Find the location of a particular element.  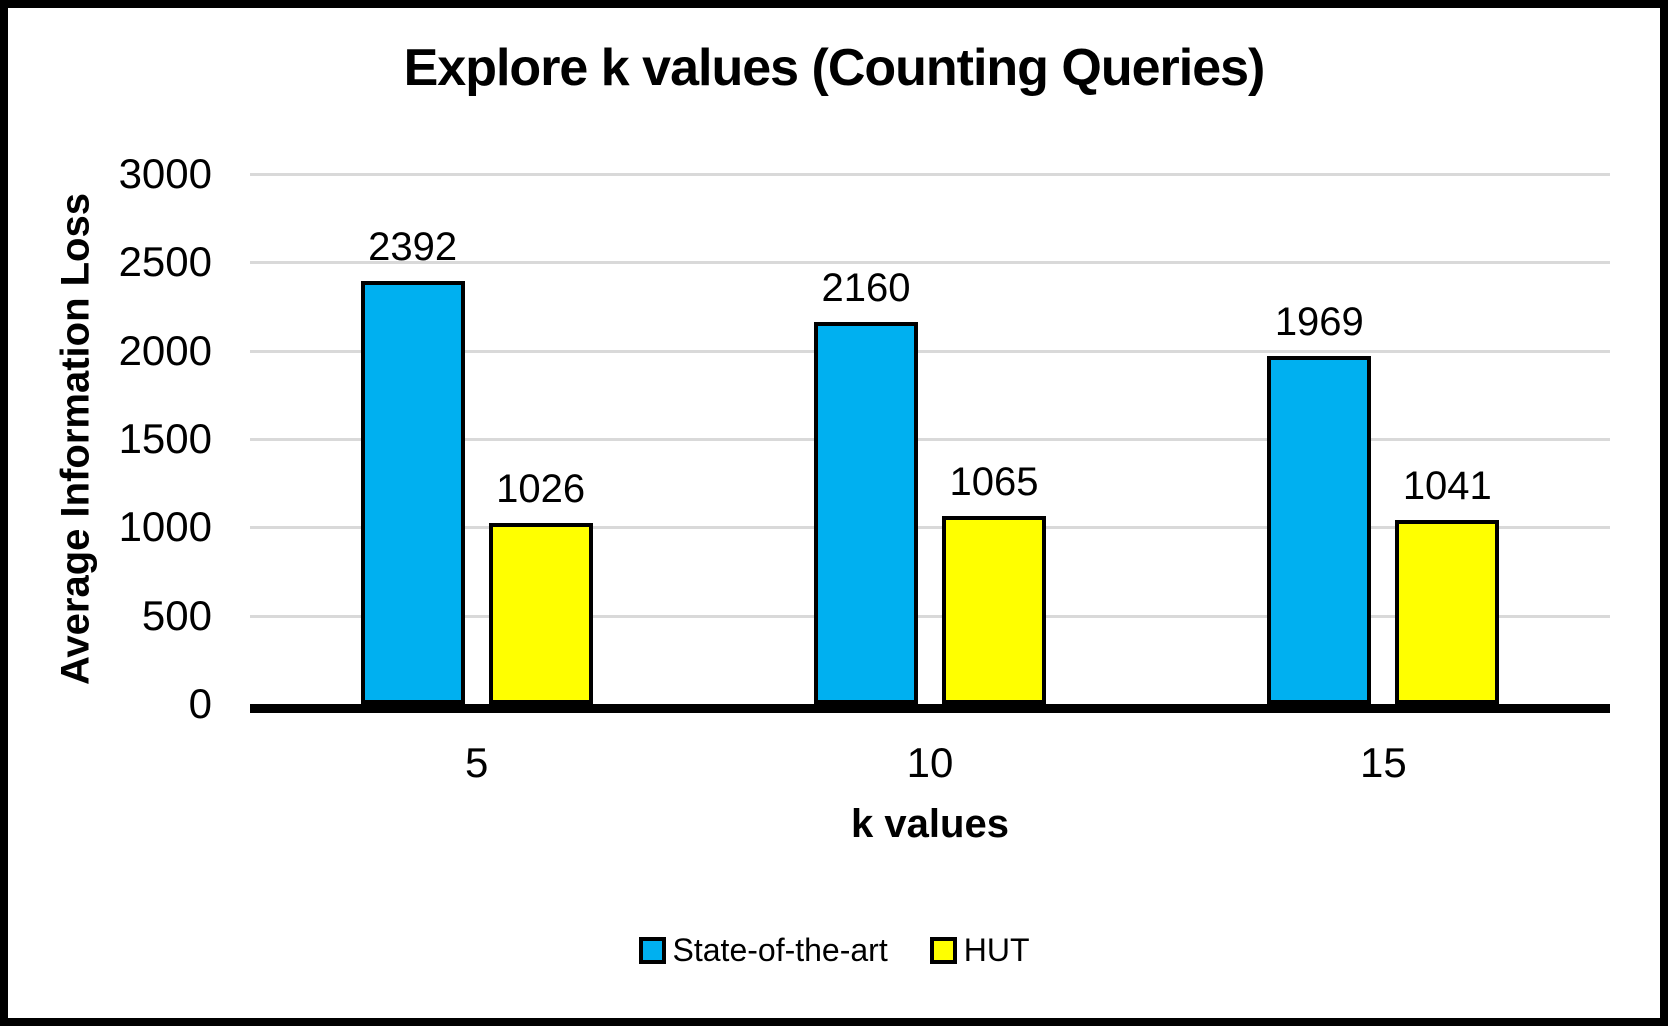

bar-cell: 1065 is located at coordinates (993, 439).